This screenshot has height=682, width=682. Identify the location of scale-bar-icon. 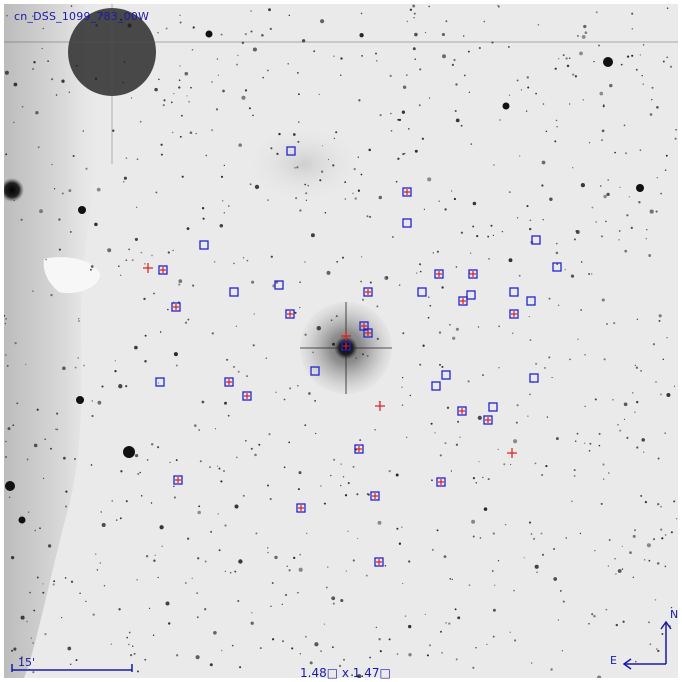
(72, 668).